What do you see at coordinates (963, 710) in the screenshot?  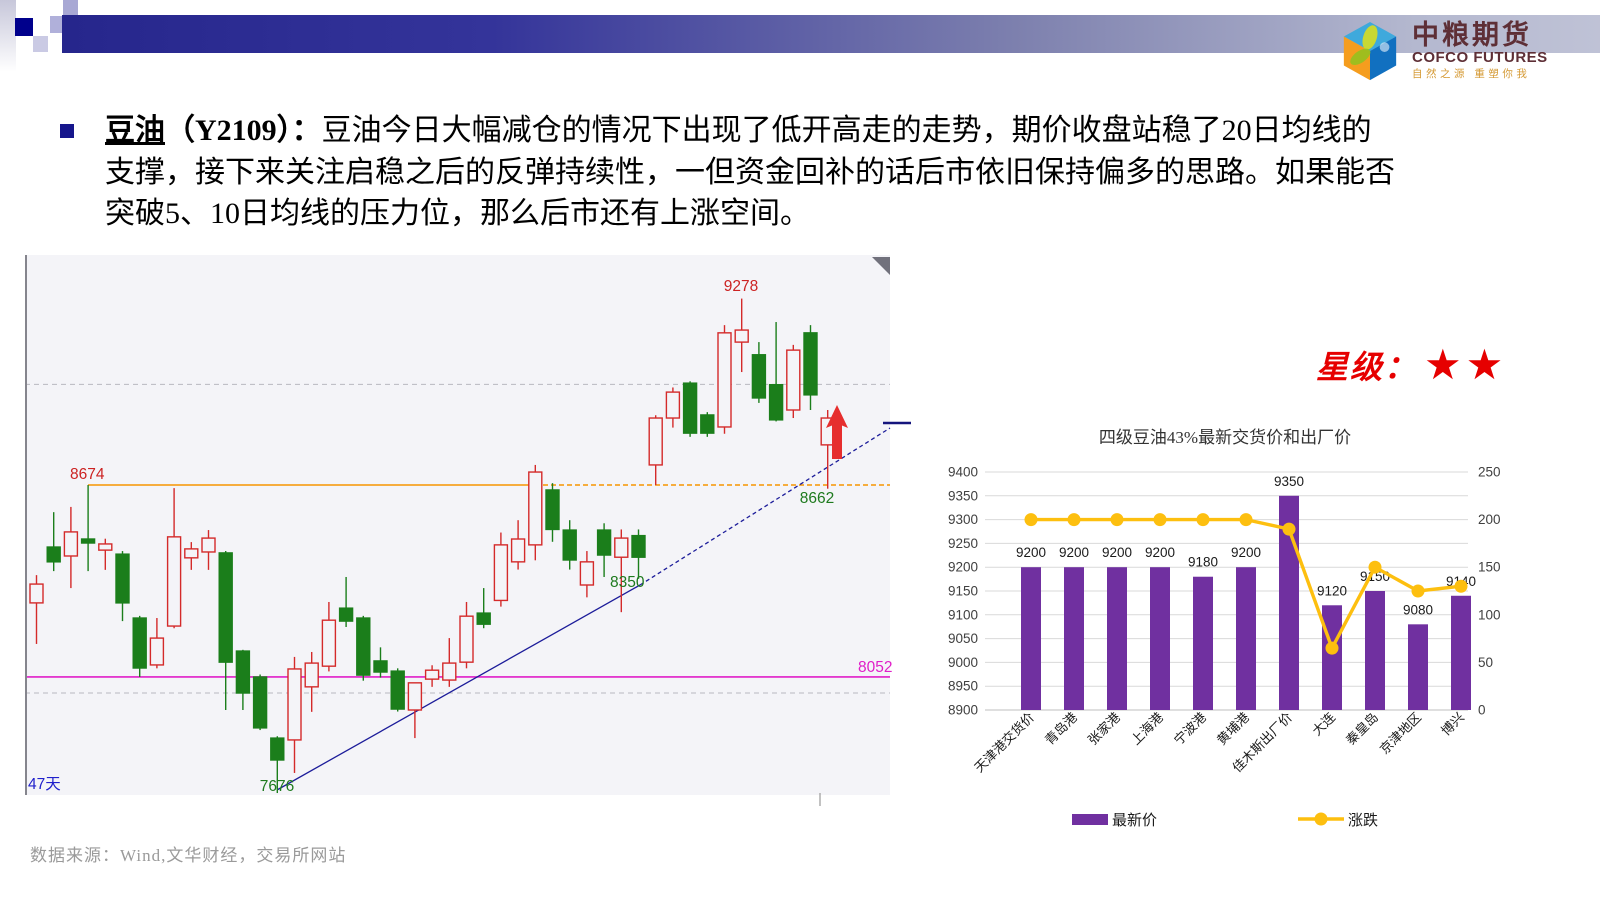 I see `svg-text: 8900` at bounding box center [963, 710].